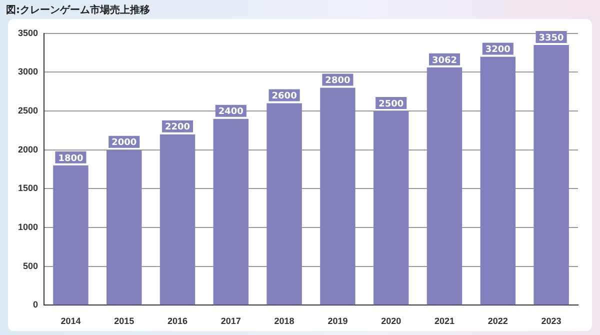 This screenshot has height=335, width=600. What do you see at coordinates (28, 111) in the screenshot?
I see `y-tick-label: 2500` at bounding box center [28, 111].